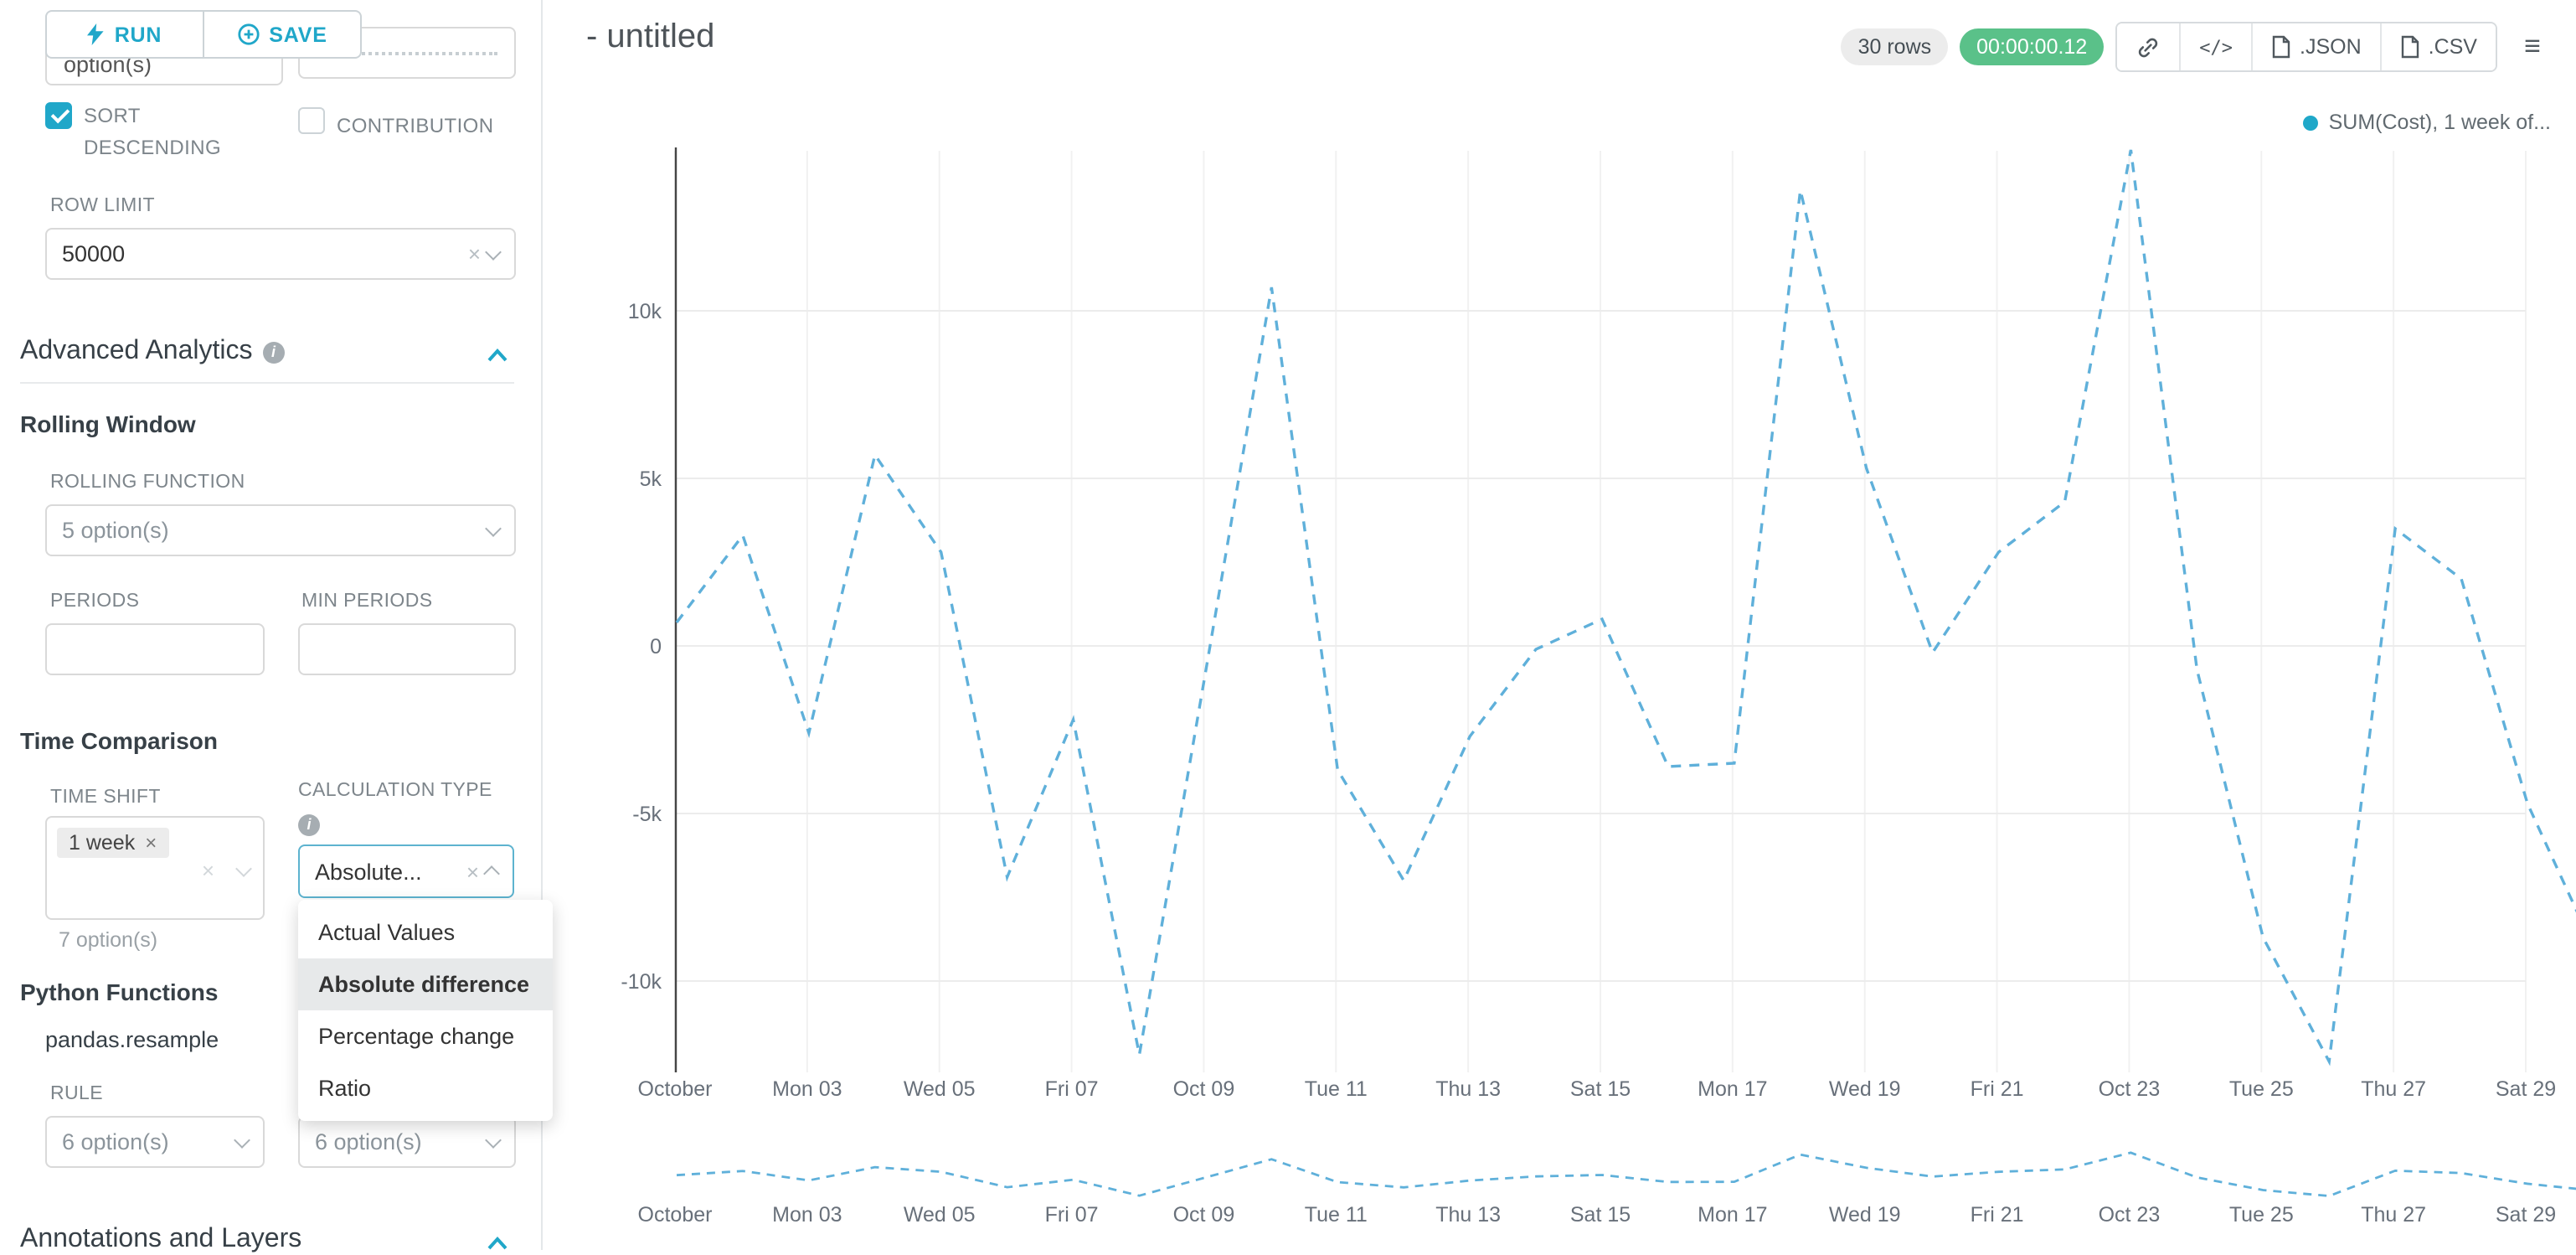  I want to click on annotations-header: Annotations and Layers, so click(160, 1240).